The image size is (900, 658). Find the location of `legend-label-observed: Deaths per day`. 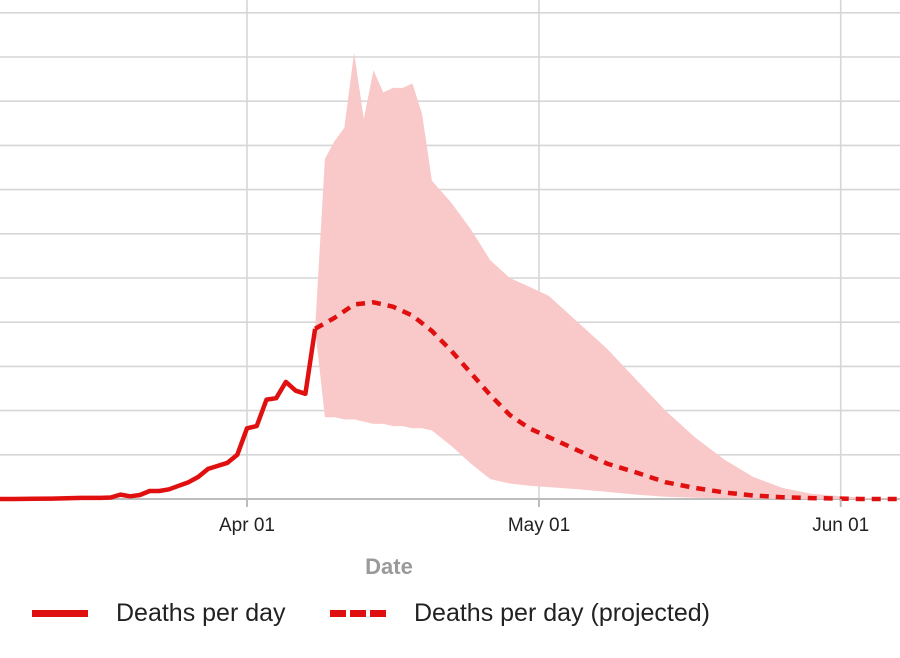

legend-label-observed: Deaths per day is located at coordinates (201, 612).